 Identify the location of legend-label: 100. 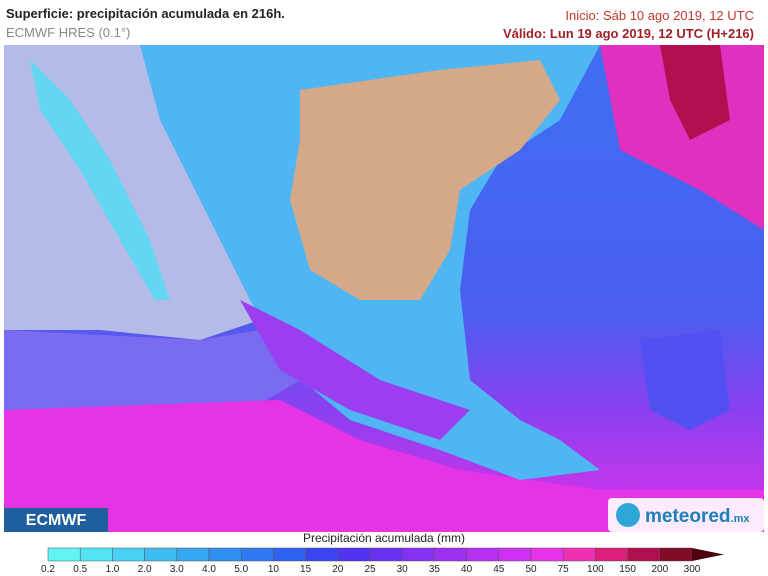
(595, 569).